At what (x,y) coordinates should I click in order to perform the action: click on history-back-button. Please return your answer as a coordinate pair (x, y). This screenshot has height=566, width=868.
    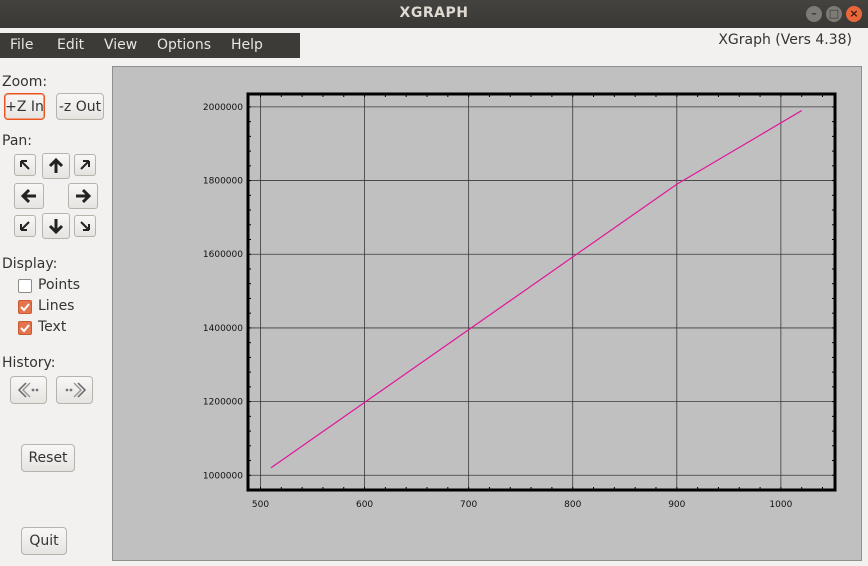
    Looking at the image, I should click on (28, 390).